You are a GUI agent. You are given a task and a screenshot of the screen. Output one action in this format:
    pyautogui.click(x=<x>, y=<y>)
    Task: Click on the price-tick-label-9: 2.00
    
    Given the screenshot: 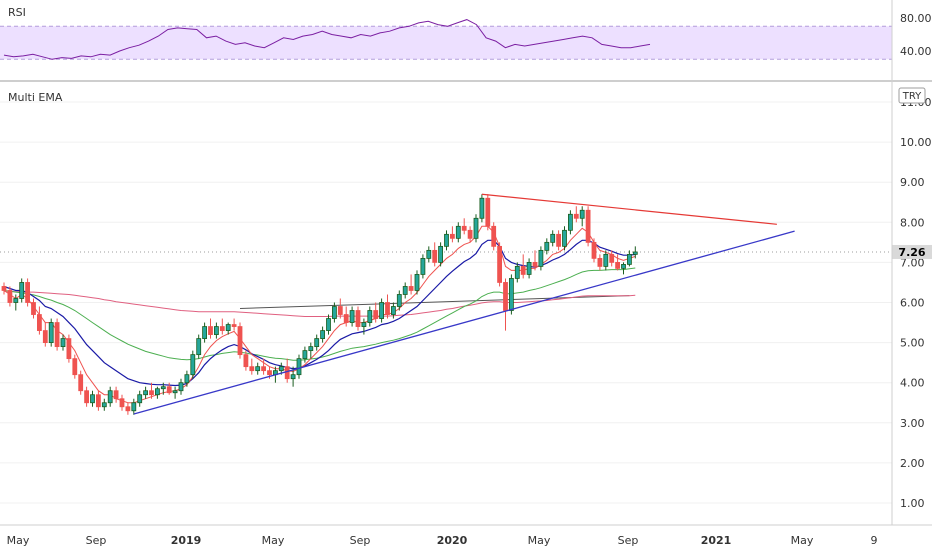 What is the action you would take?
    pyautogui.click(x=912, y=463)
    